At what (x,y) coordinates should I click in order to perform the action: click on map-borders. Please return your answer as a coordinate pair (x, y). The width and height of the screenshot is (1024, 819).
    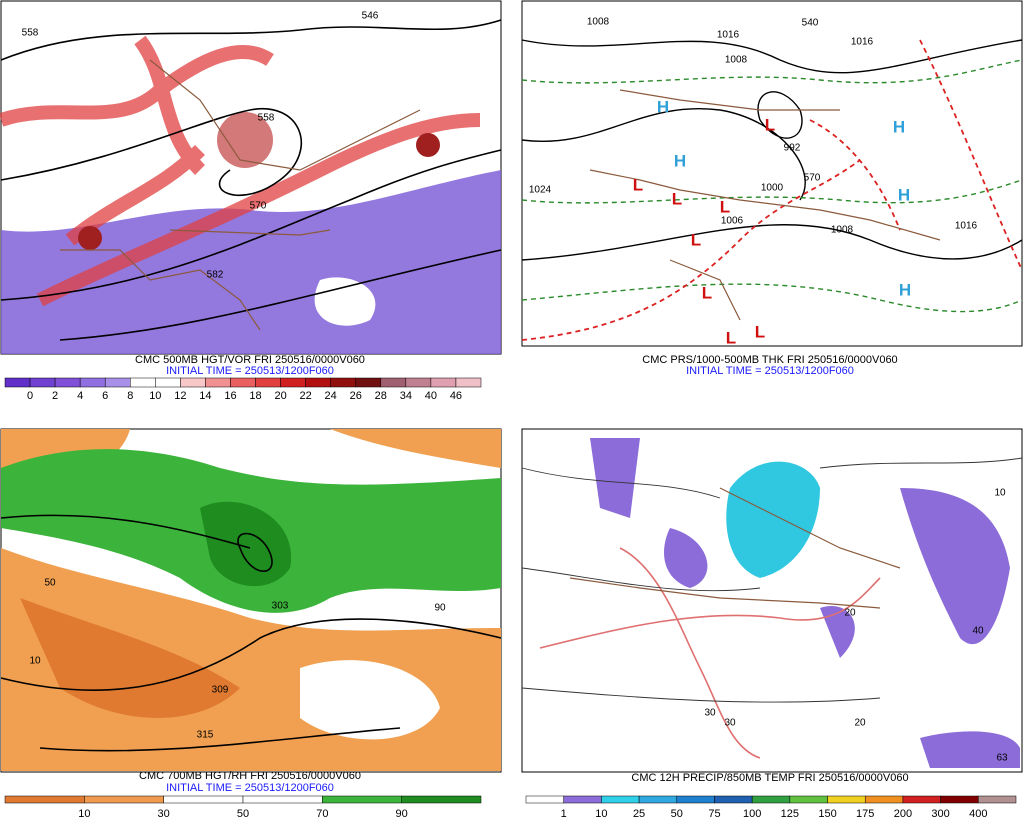
    Looking at the image, I should click on (735, 548).